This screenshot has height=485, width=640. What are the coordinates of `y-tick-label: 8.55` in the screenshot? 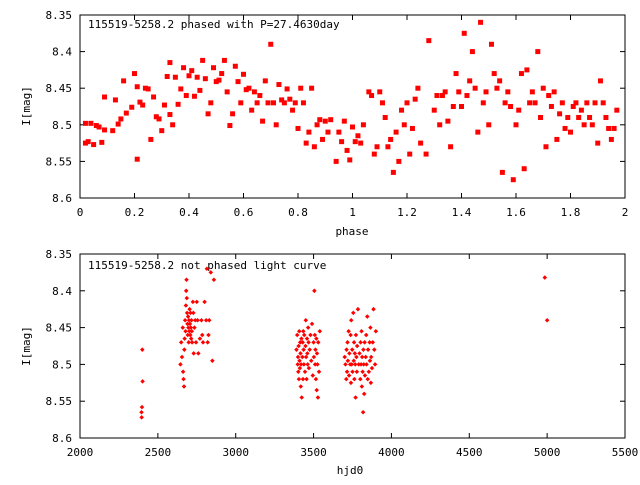 It's located at (59, 401).